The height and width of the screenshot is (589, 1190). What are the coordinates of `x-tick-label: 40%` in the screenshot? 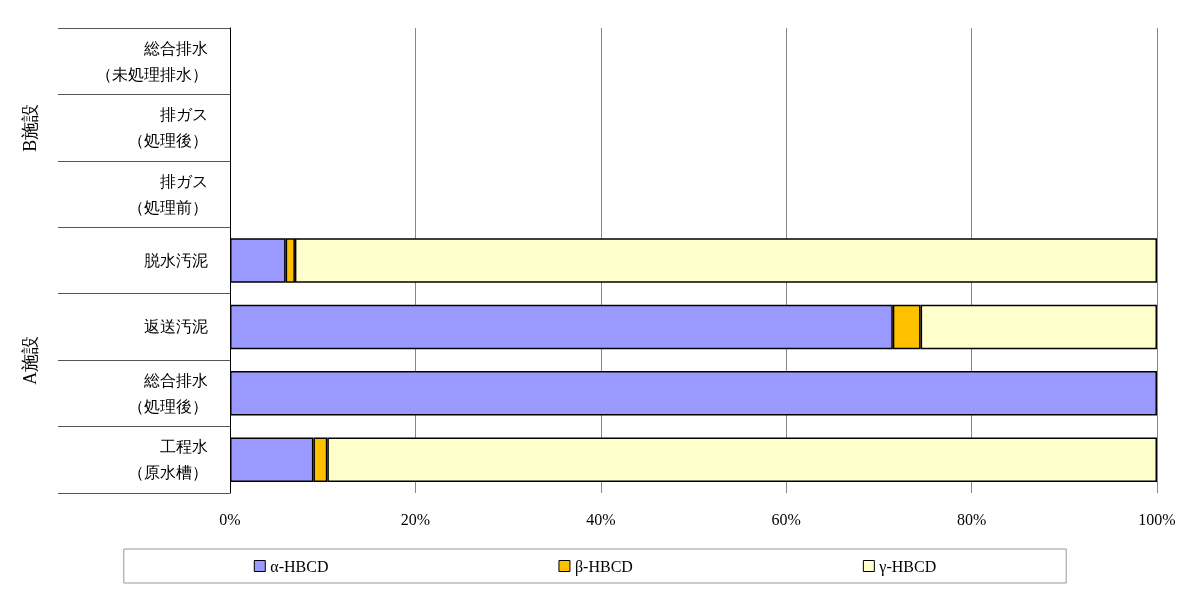 It's located at (601, 519).